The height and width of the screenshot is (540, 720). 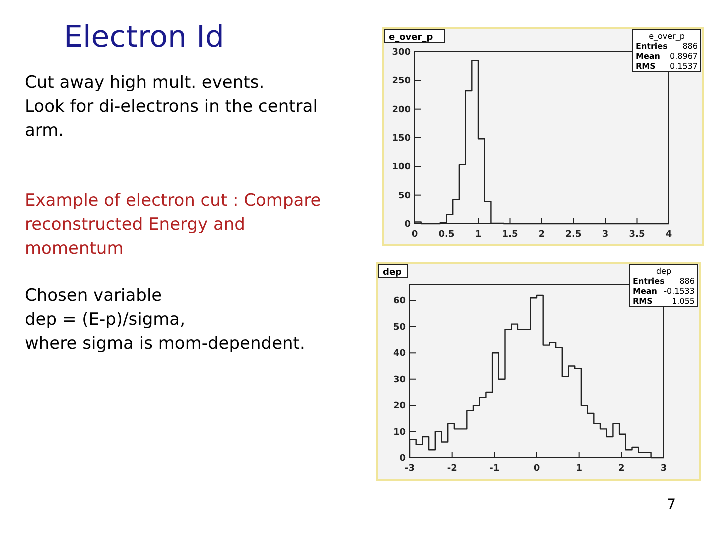 I want to click on y-tick-label: 20, so click(x=399, y=407).